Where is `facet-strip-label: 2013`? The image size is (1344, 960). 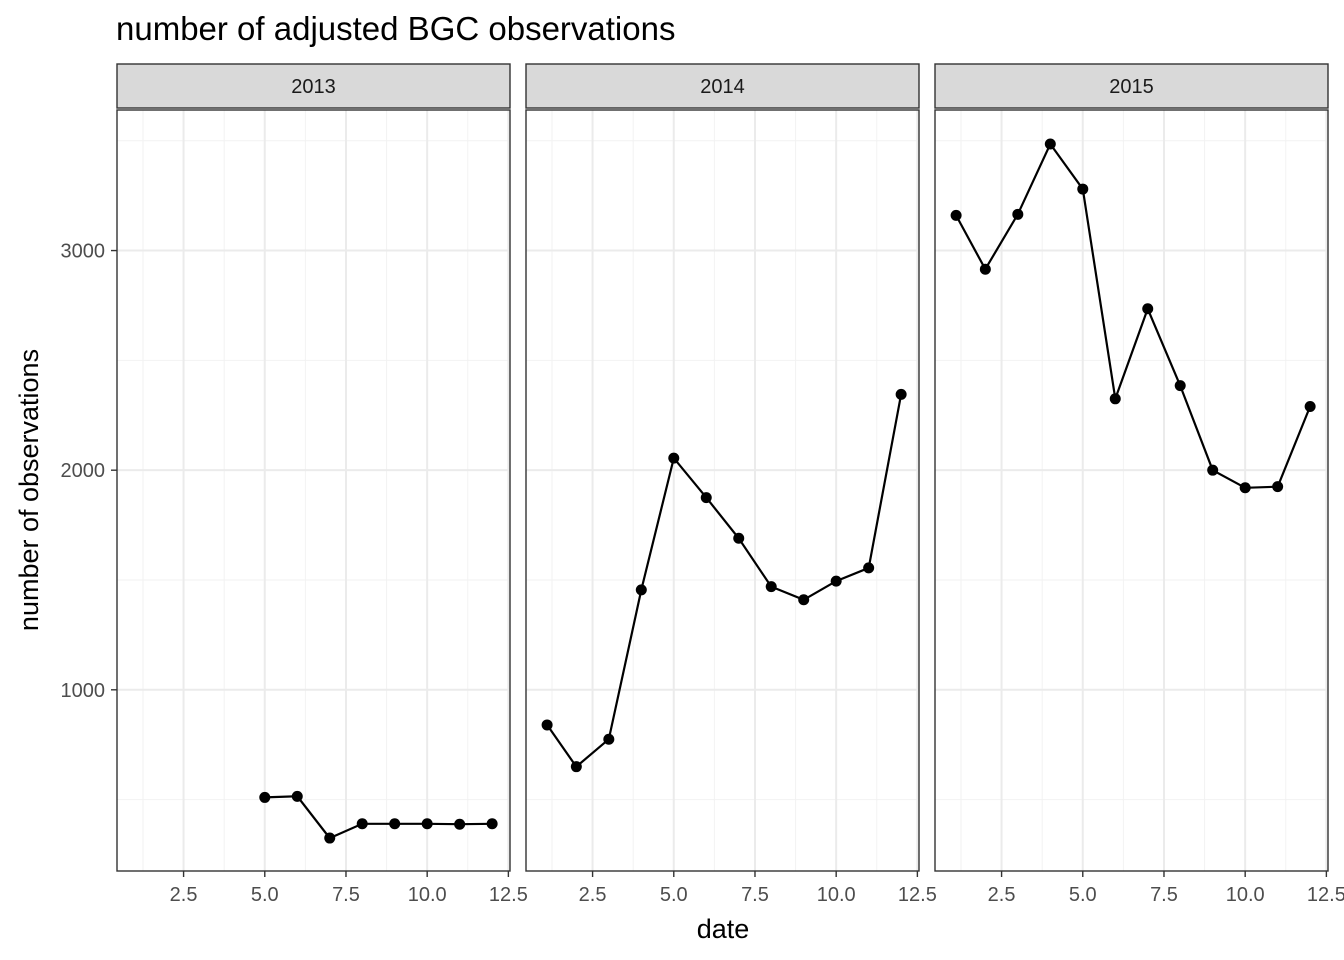
facet-strip-label: 2013 is located at coordinates (313, 87).